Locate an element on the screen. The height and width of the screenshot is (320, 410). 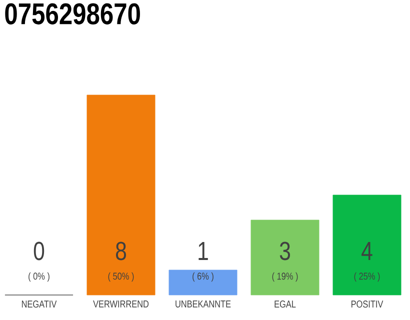
x-tick-label: POSITIV is located at coordinates (368, 304).